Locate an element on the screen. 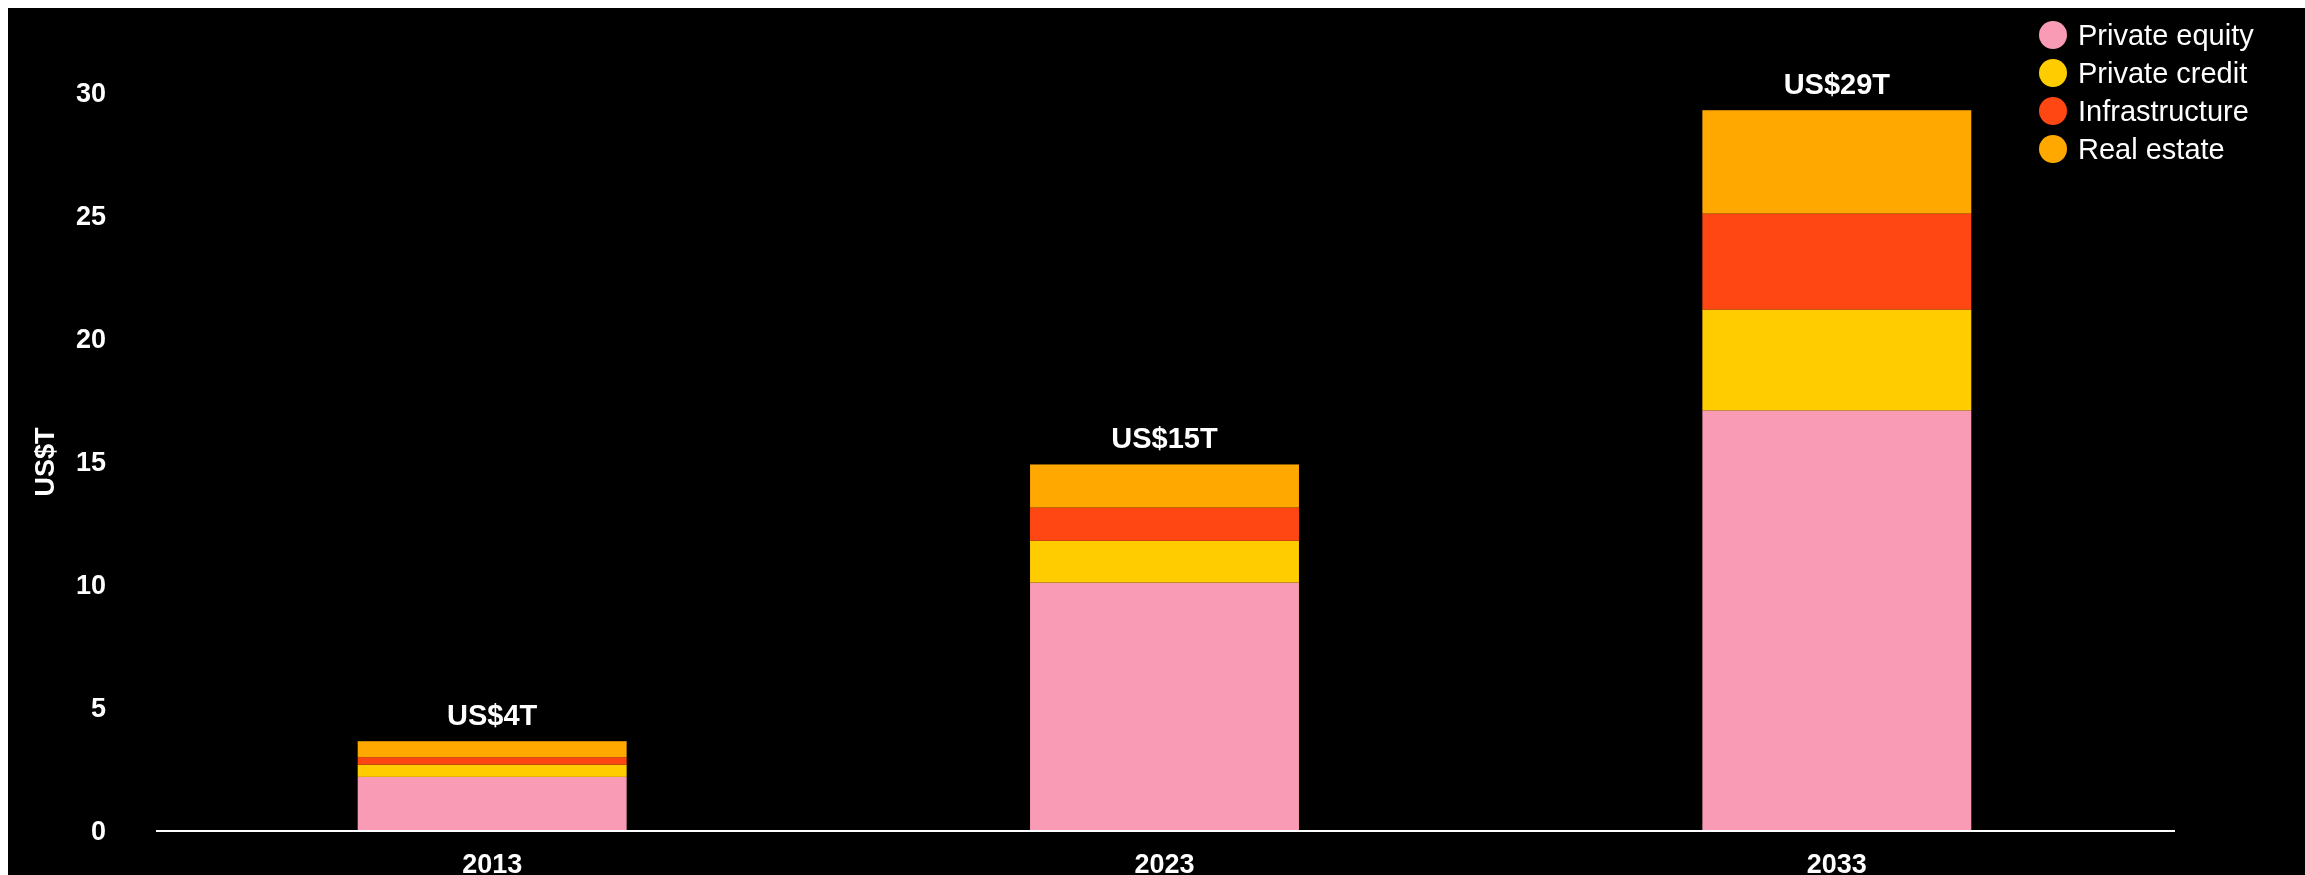  y-tick-label: 20 is located at coordinates (90, 339).